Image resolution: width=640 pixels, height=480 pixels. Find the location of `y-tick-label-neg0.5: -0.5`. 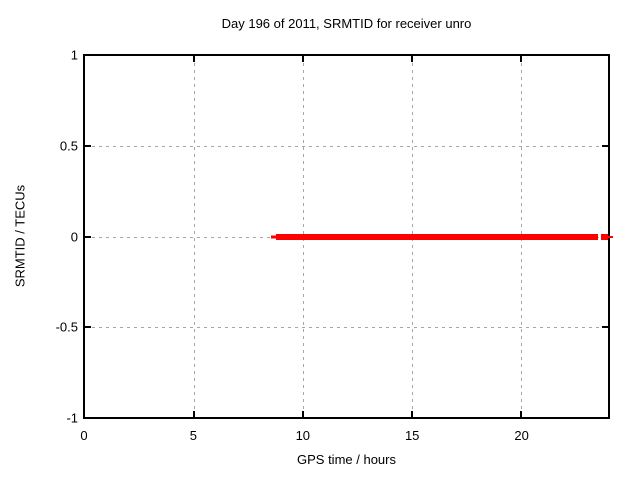

y-tick-label-neg0.5: -0.5 is located at coordinates (66, 327).